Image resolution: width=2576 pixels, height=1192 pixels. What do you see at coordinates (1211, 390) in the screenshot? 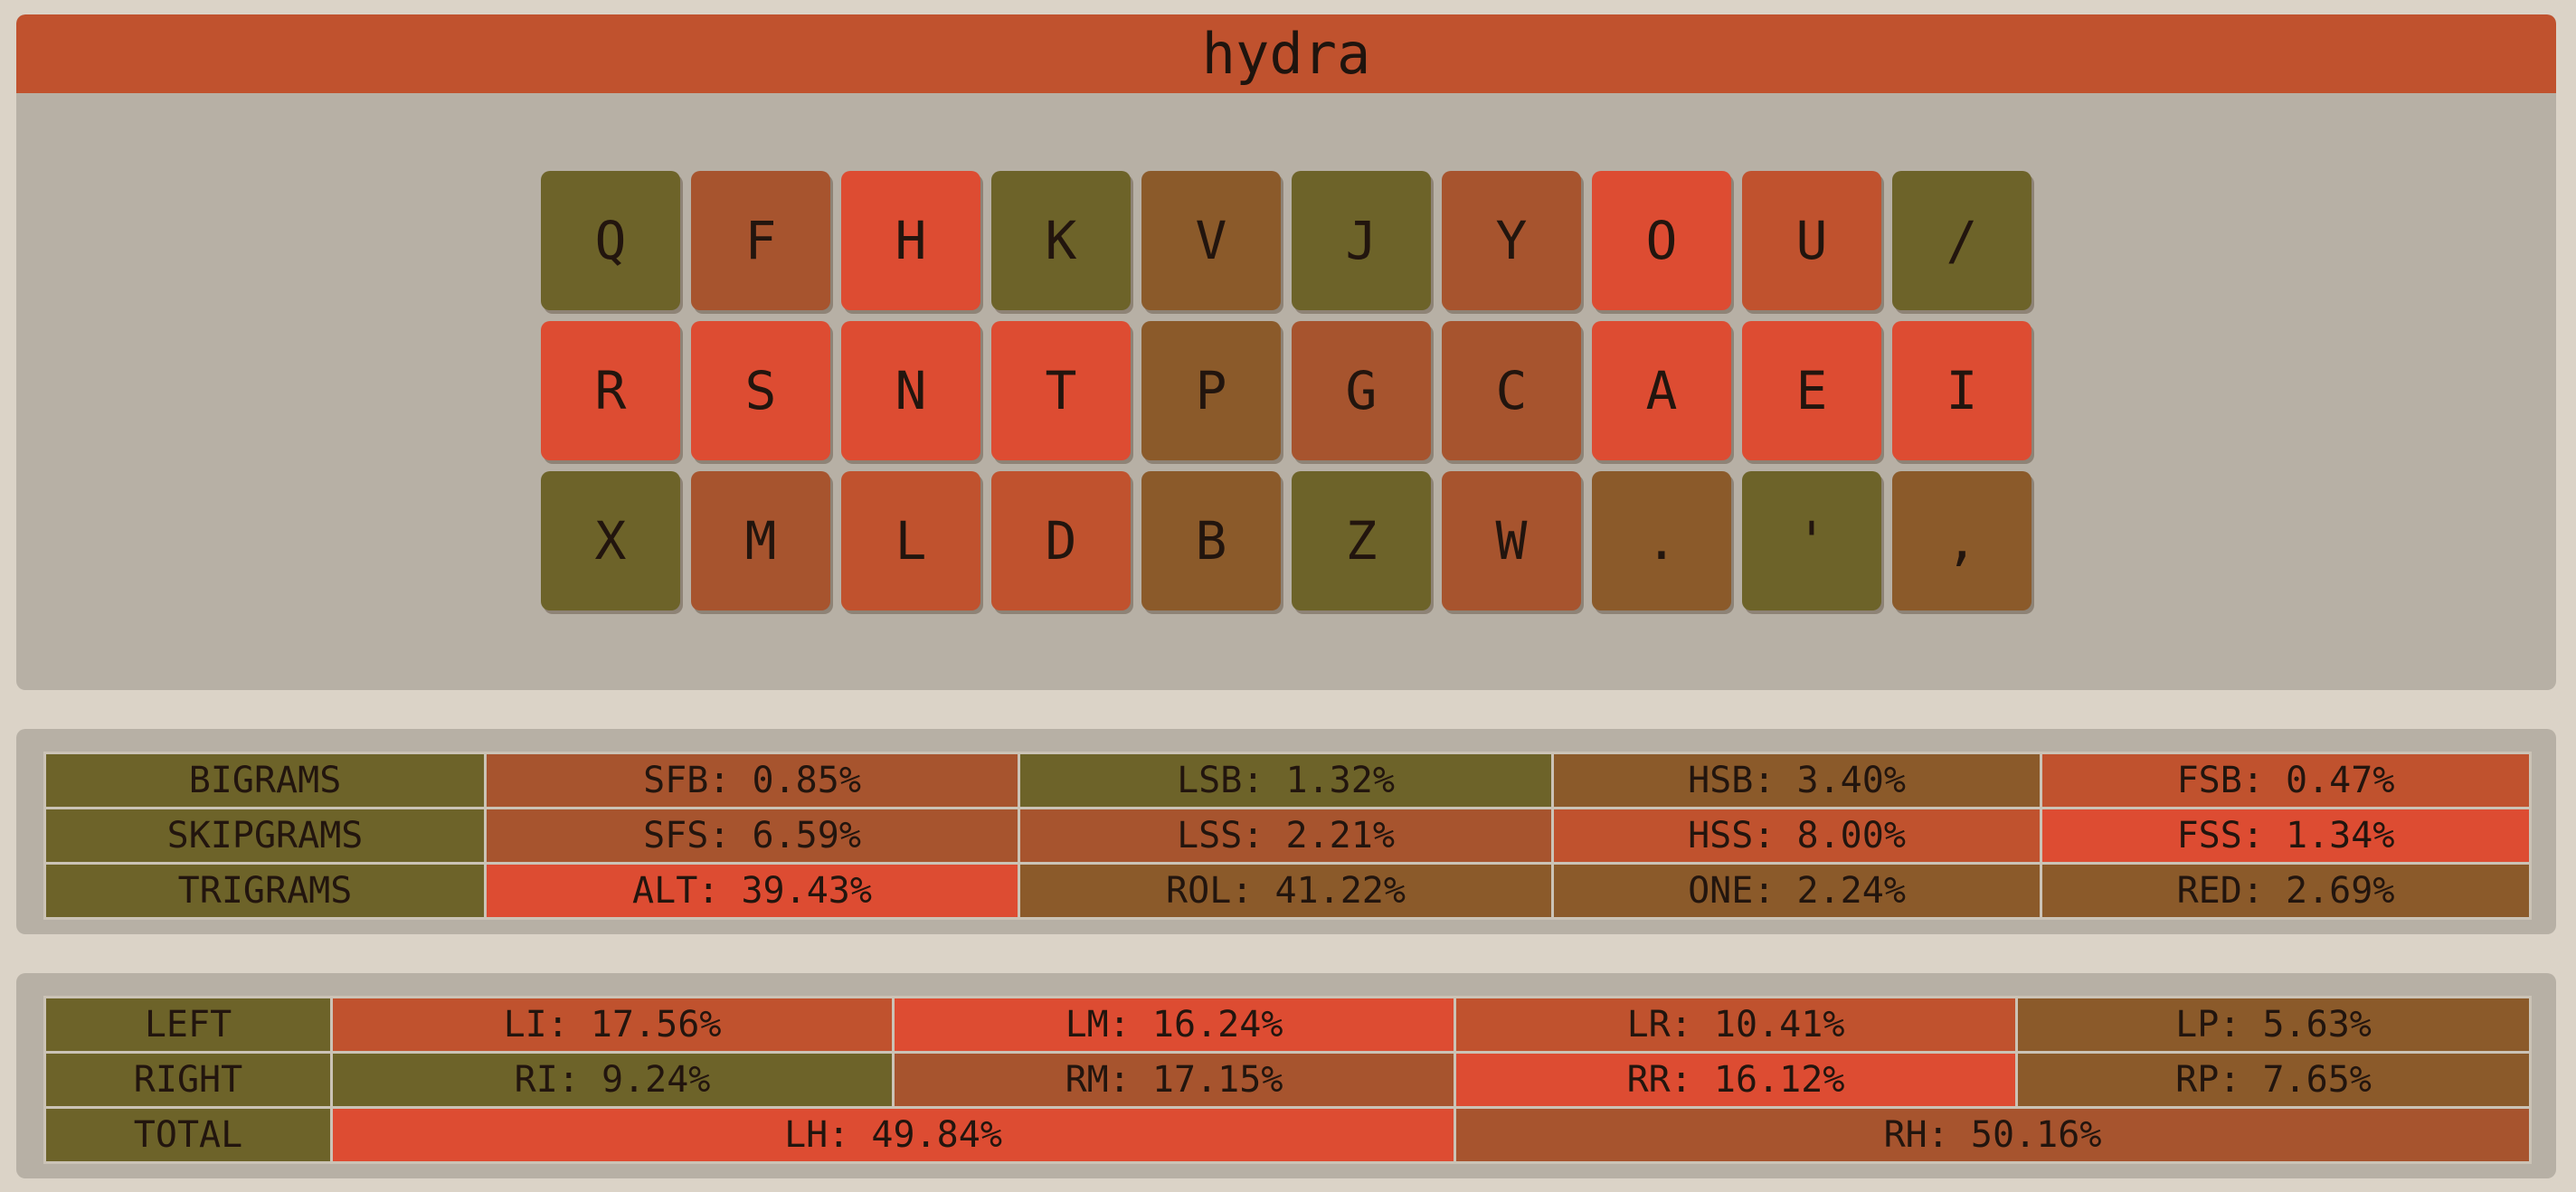
I see `key-14: P` at bounding box center [1211, 390].